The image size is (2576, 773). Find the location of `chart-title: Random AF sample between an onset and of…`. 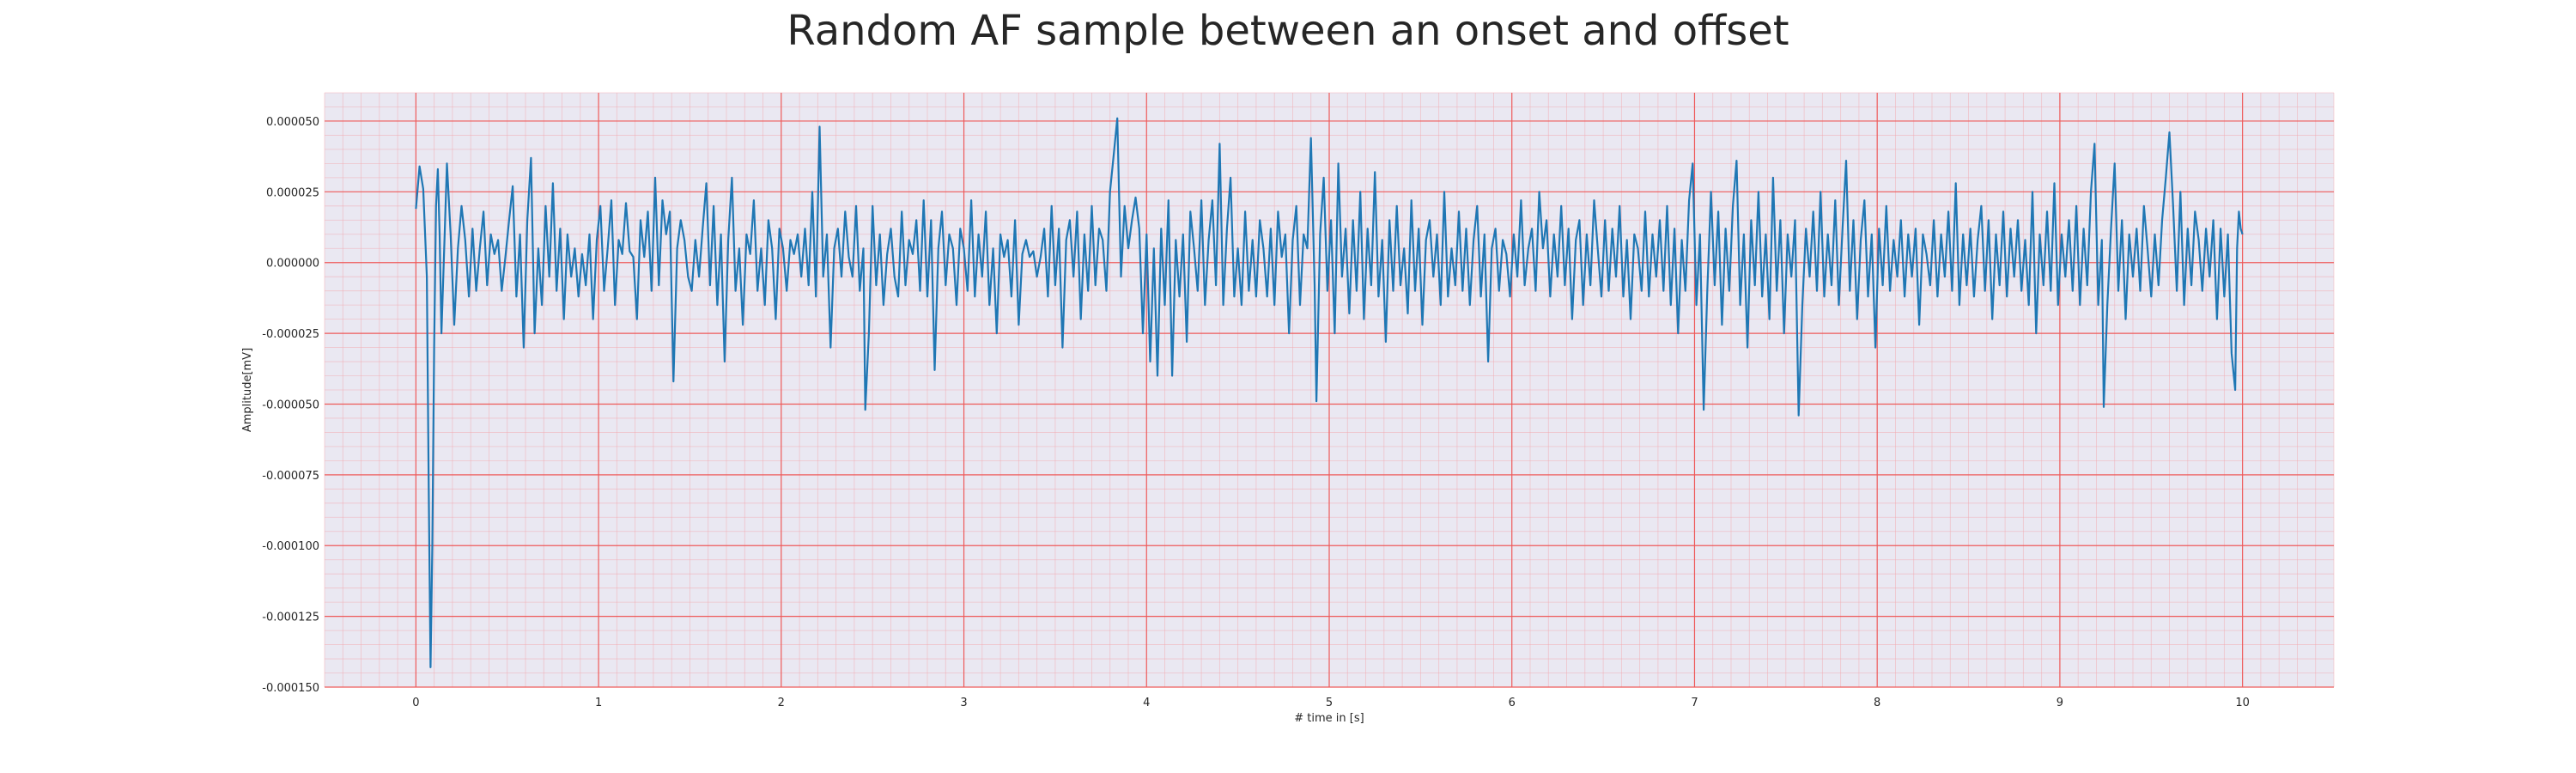

chart-title: Random AF sample between an onset and of… is located at coordinates (1288, 31).